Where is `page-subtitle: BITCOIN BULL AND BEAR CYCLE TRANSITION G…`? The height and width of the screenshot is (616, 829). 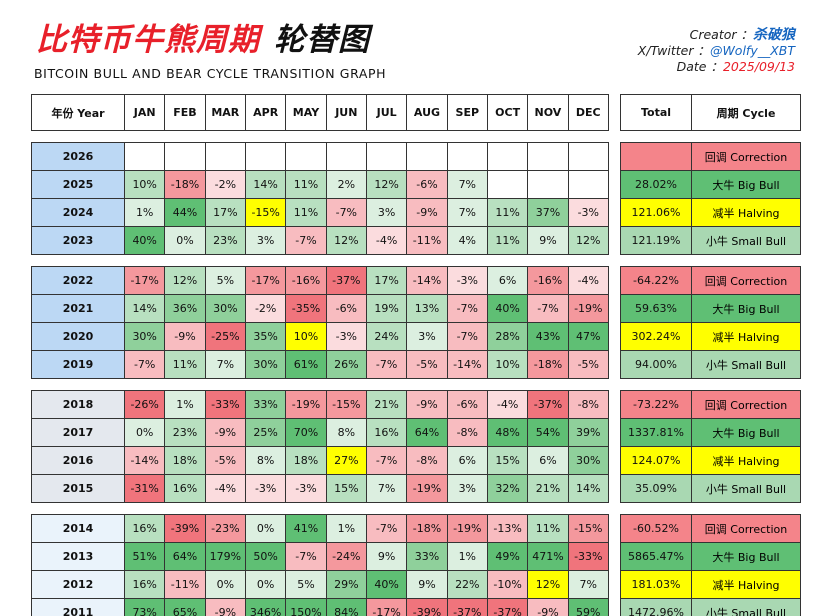 page-subtitle: BITCOIN BULL AND BEAR CYCLE TRANSITION G… is located at coordinates (210, 73).